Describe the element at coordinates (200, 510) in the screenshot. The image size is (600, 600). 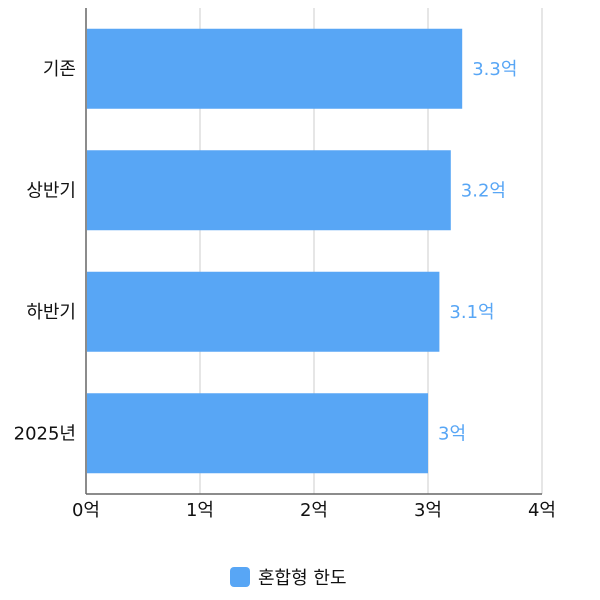
I see `x-tick-label: 1억` at that location.